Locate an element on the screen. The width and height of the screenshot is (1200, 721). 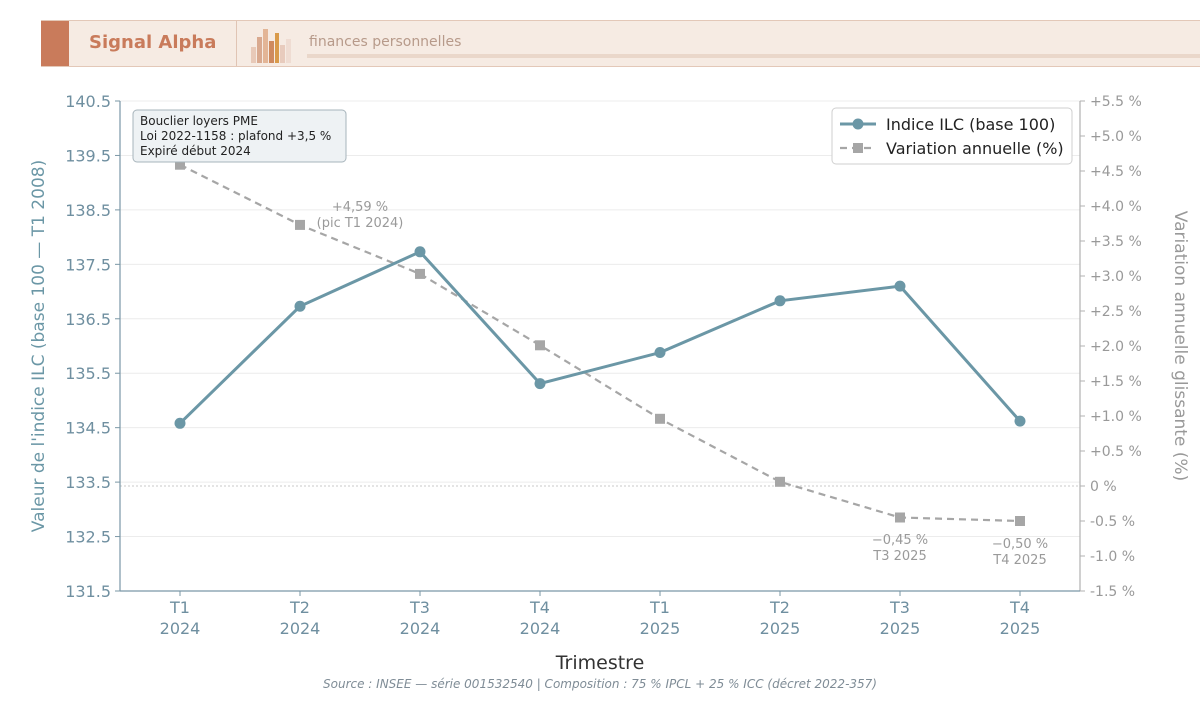
annotation-box-line: Bouclier loyers PME is located at coordinates (199, 121).